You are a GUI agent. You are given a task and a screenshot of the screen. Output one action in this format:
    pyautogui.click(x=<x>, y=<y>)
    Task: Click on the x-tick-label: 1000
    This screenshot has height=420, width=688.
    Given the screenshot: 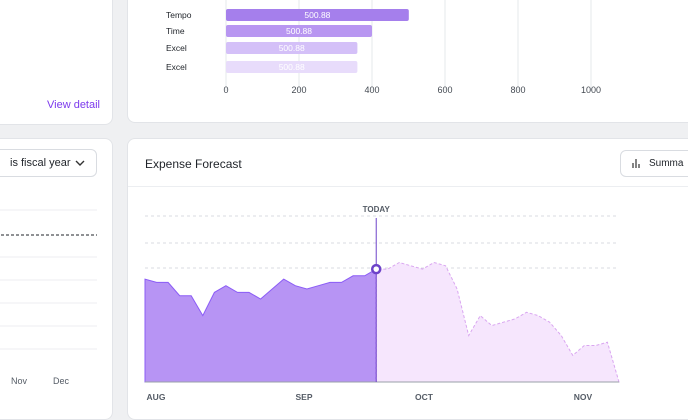 What is the action you would take?
    pyautogui.click(x=591, y=90)
    